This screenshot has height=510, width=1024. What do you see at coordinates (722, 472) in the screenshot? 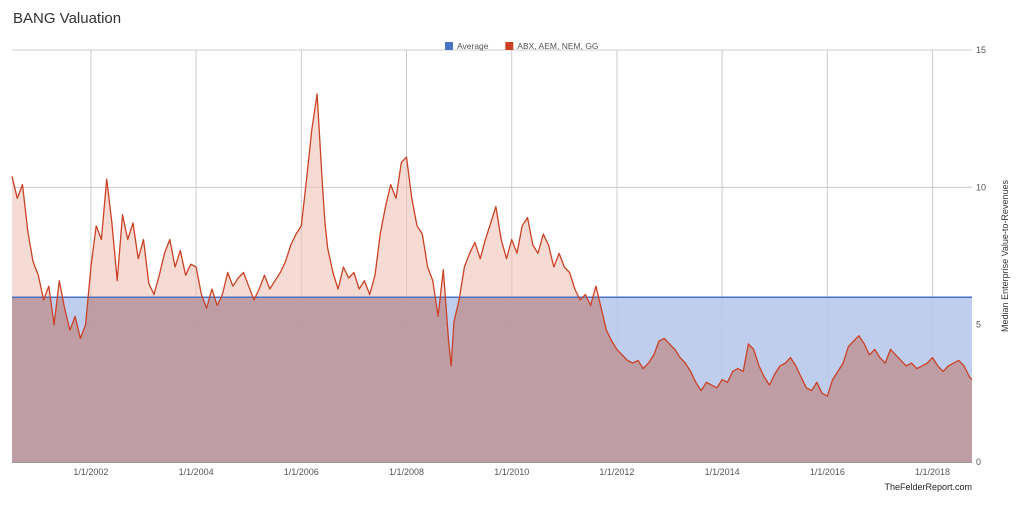
I see `x-tick-label: 1/1/2014` at bounding box center [722, 472].